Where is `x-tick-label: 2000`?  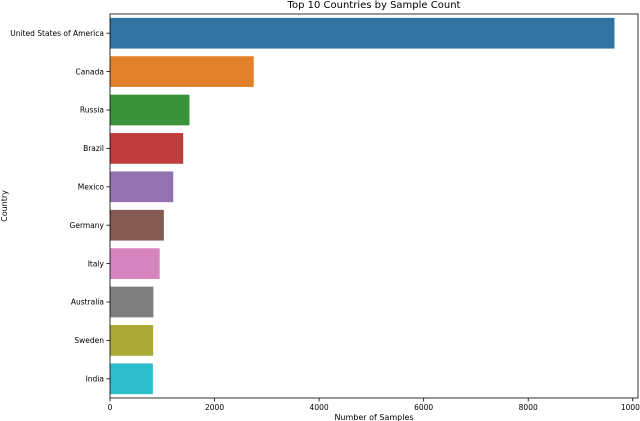 x-tick-label: 2000 is located at coordinates (214, 407).